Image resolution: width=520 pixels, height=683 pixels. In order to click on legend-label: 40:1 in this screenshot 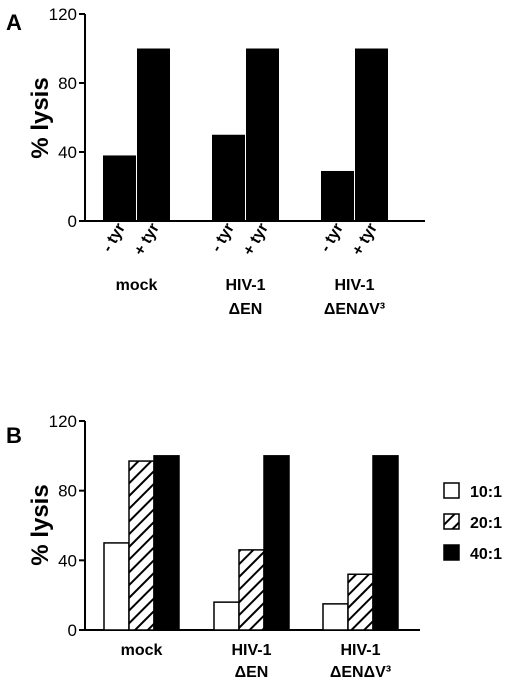, I will do `click(486, 554)`.